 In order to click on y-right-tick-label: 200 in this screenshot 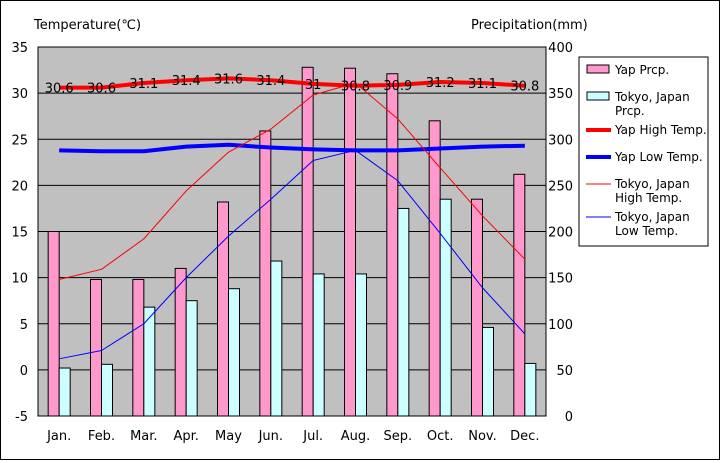, I will do `click(560, 233)`.